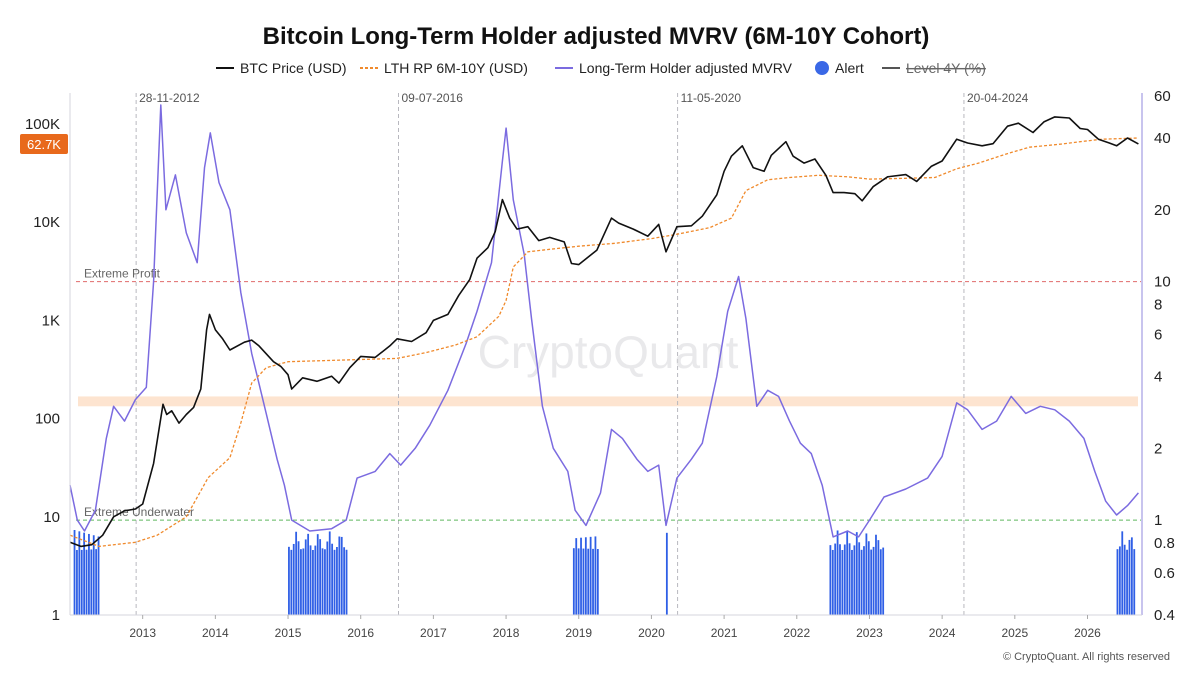 This screenshot has width=1200, height=675. Describe the element at coordinates (169, 98) in the screenshot. I see `halving-date-label: 28-11-2012` at that location.